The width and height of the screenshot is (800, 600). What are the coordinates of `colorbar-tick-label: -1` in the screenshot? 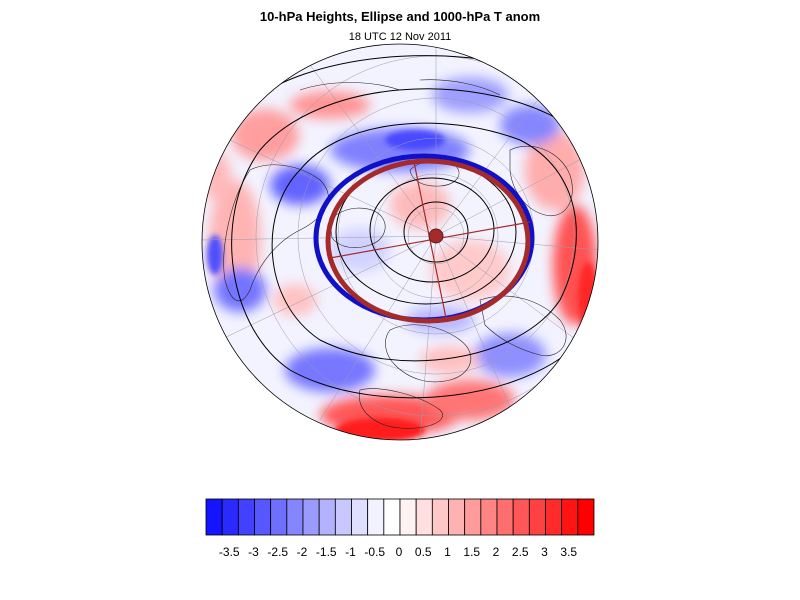 It's located at (350, 552).